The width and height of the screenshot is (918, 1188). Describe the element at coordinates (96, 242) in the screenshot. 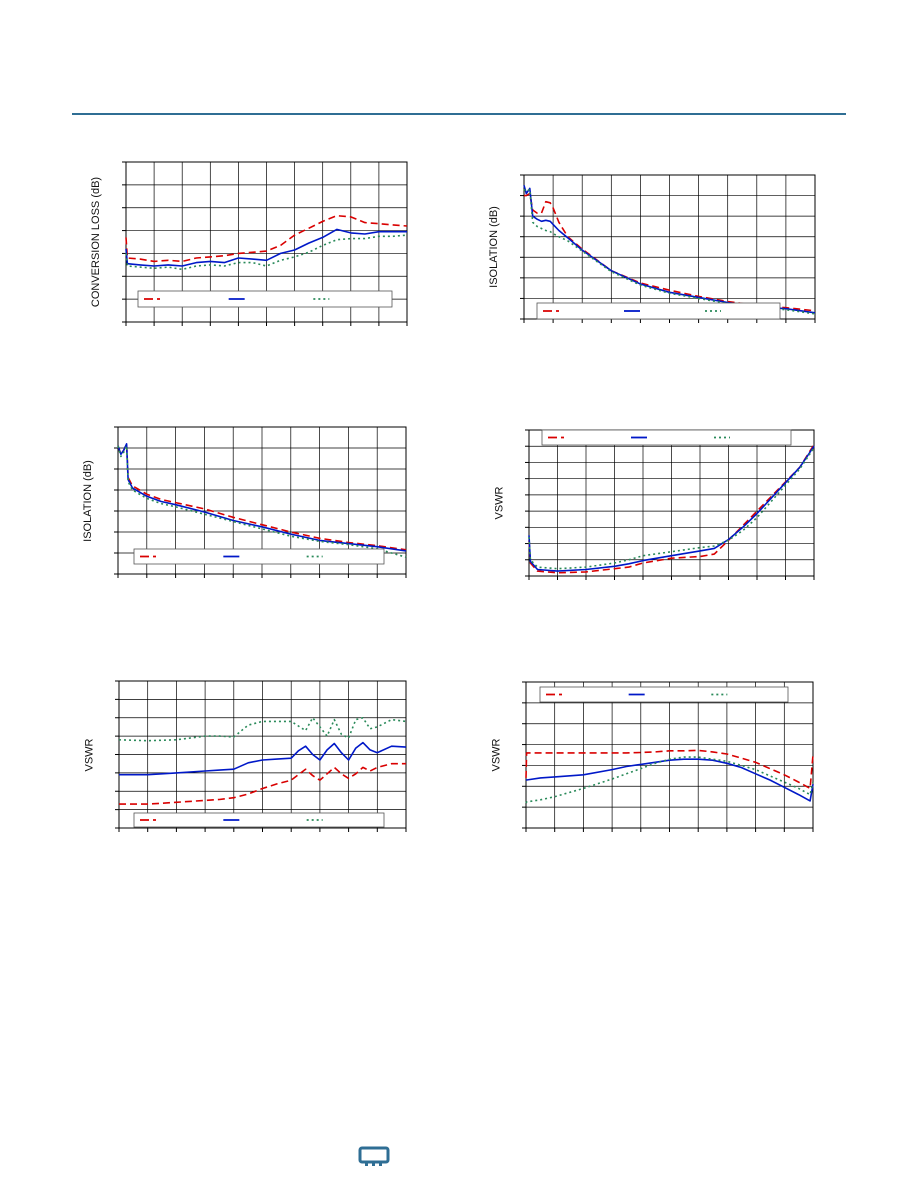

I see `y-axis-label: CONVERSION LOSS (dB)` at that location.